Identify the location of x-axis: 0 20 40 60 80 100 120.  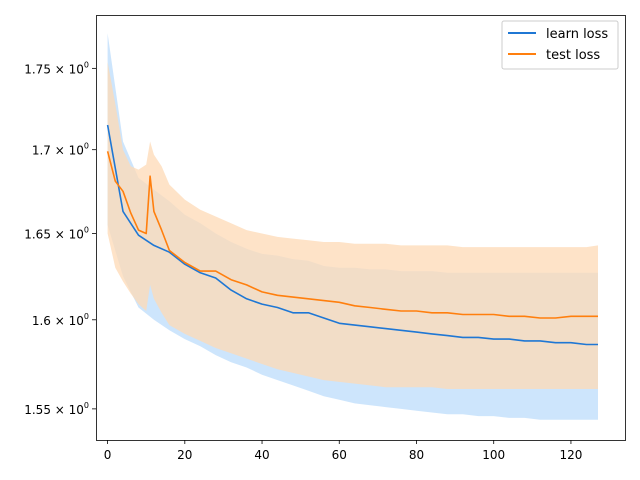
(343, 451).